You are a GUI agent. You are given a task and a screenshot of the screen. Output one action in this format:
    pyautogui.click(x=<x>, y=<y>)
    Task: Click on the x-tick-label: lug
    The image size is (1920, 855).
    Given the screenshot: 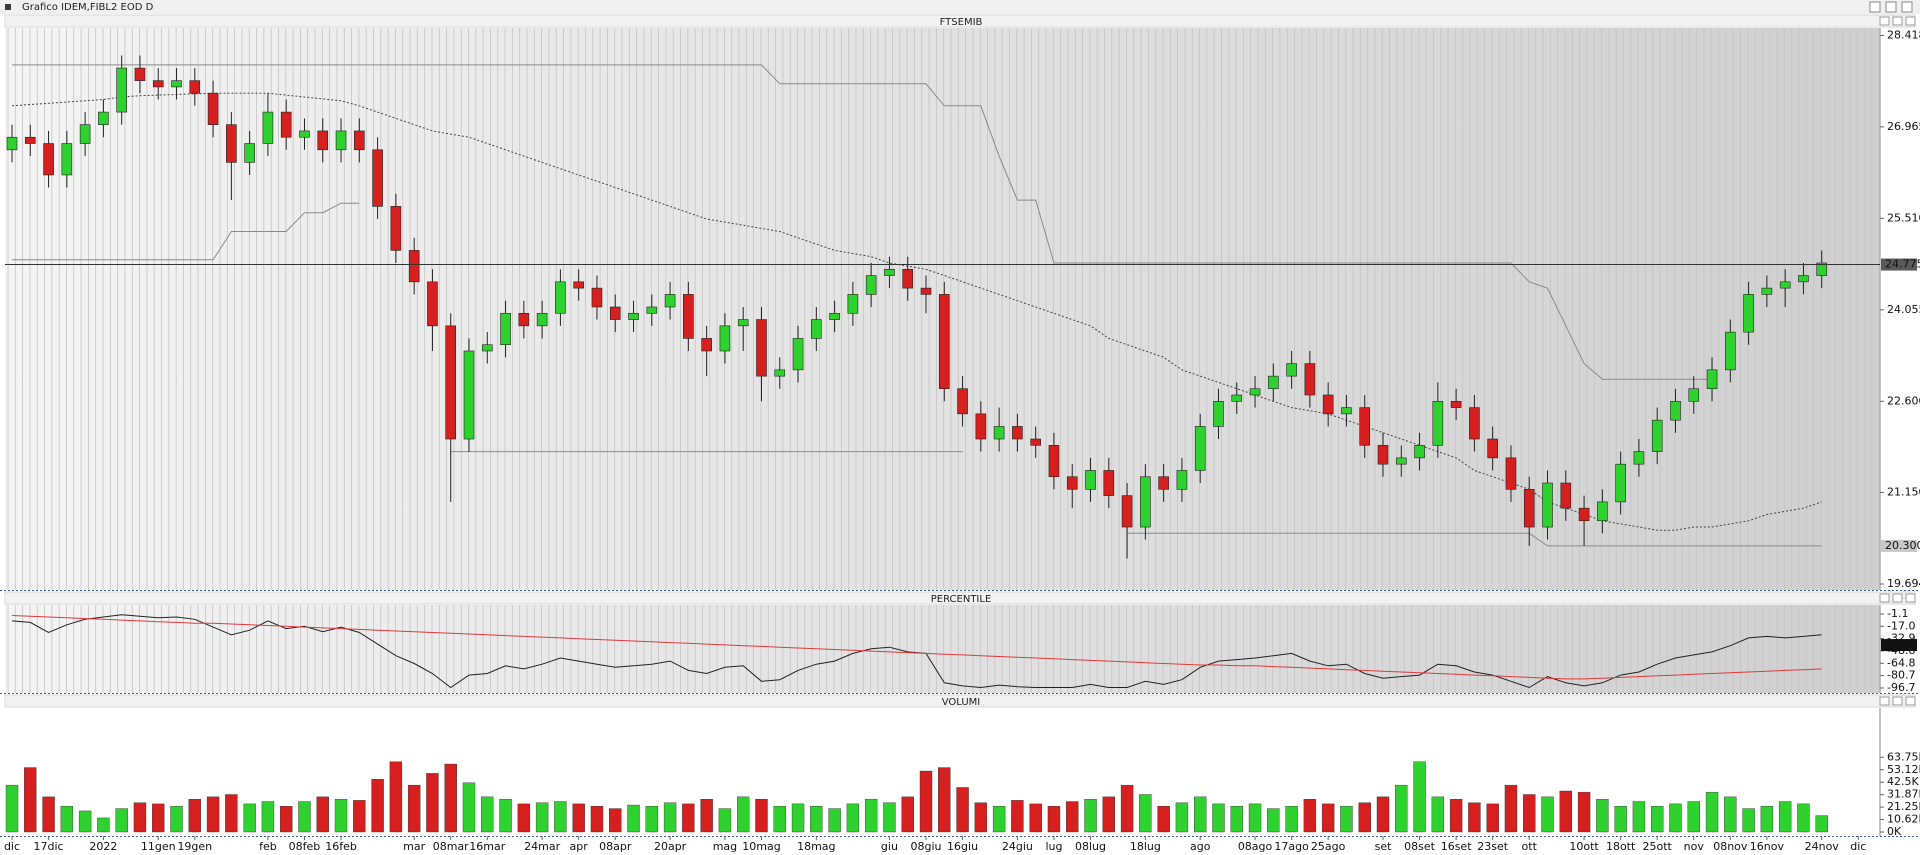 What is the action you would take?
    pyautogui.click(x=1053, y=846)
    